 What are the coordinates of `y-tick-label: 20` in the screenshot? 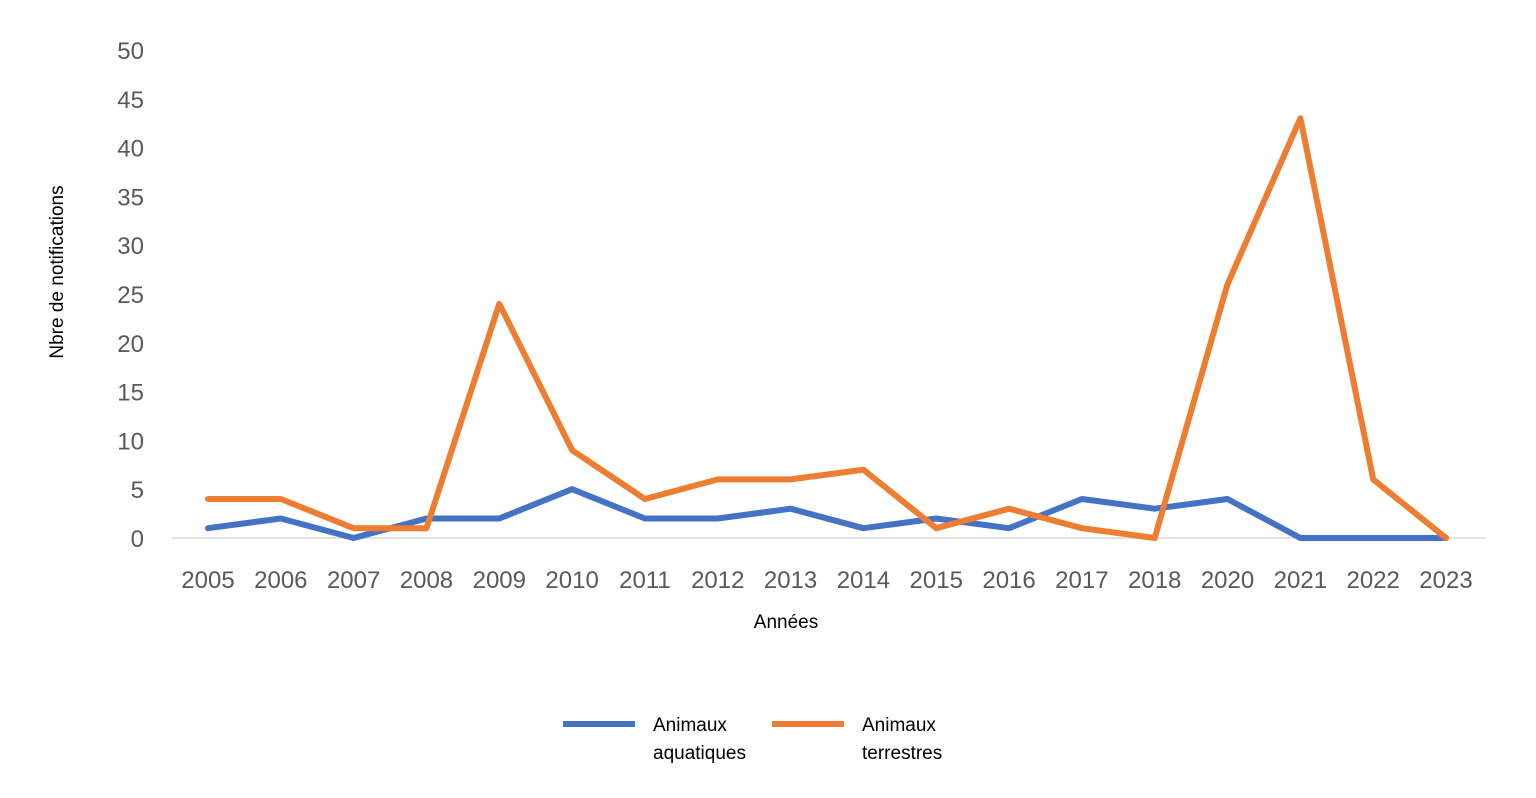 It's located at (130, 344).